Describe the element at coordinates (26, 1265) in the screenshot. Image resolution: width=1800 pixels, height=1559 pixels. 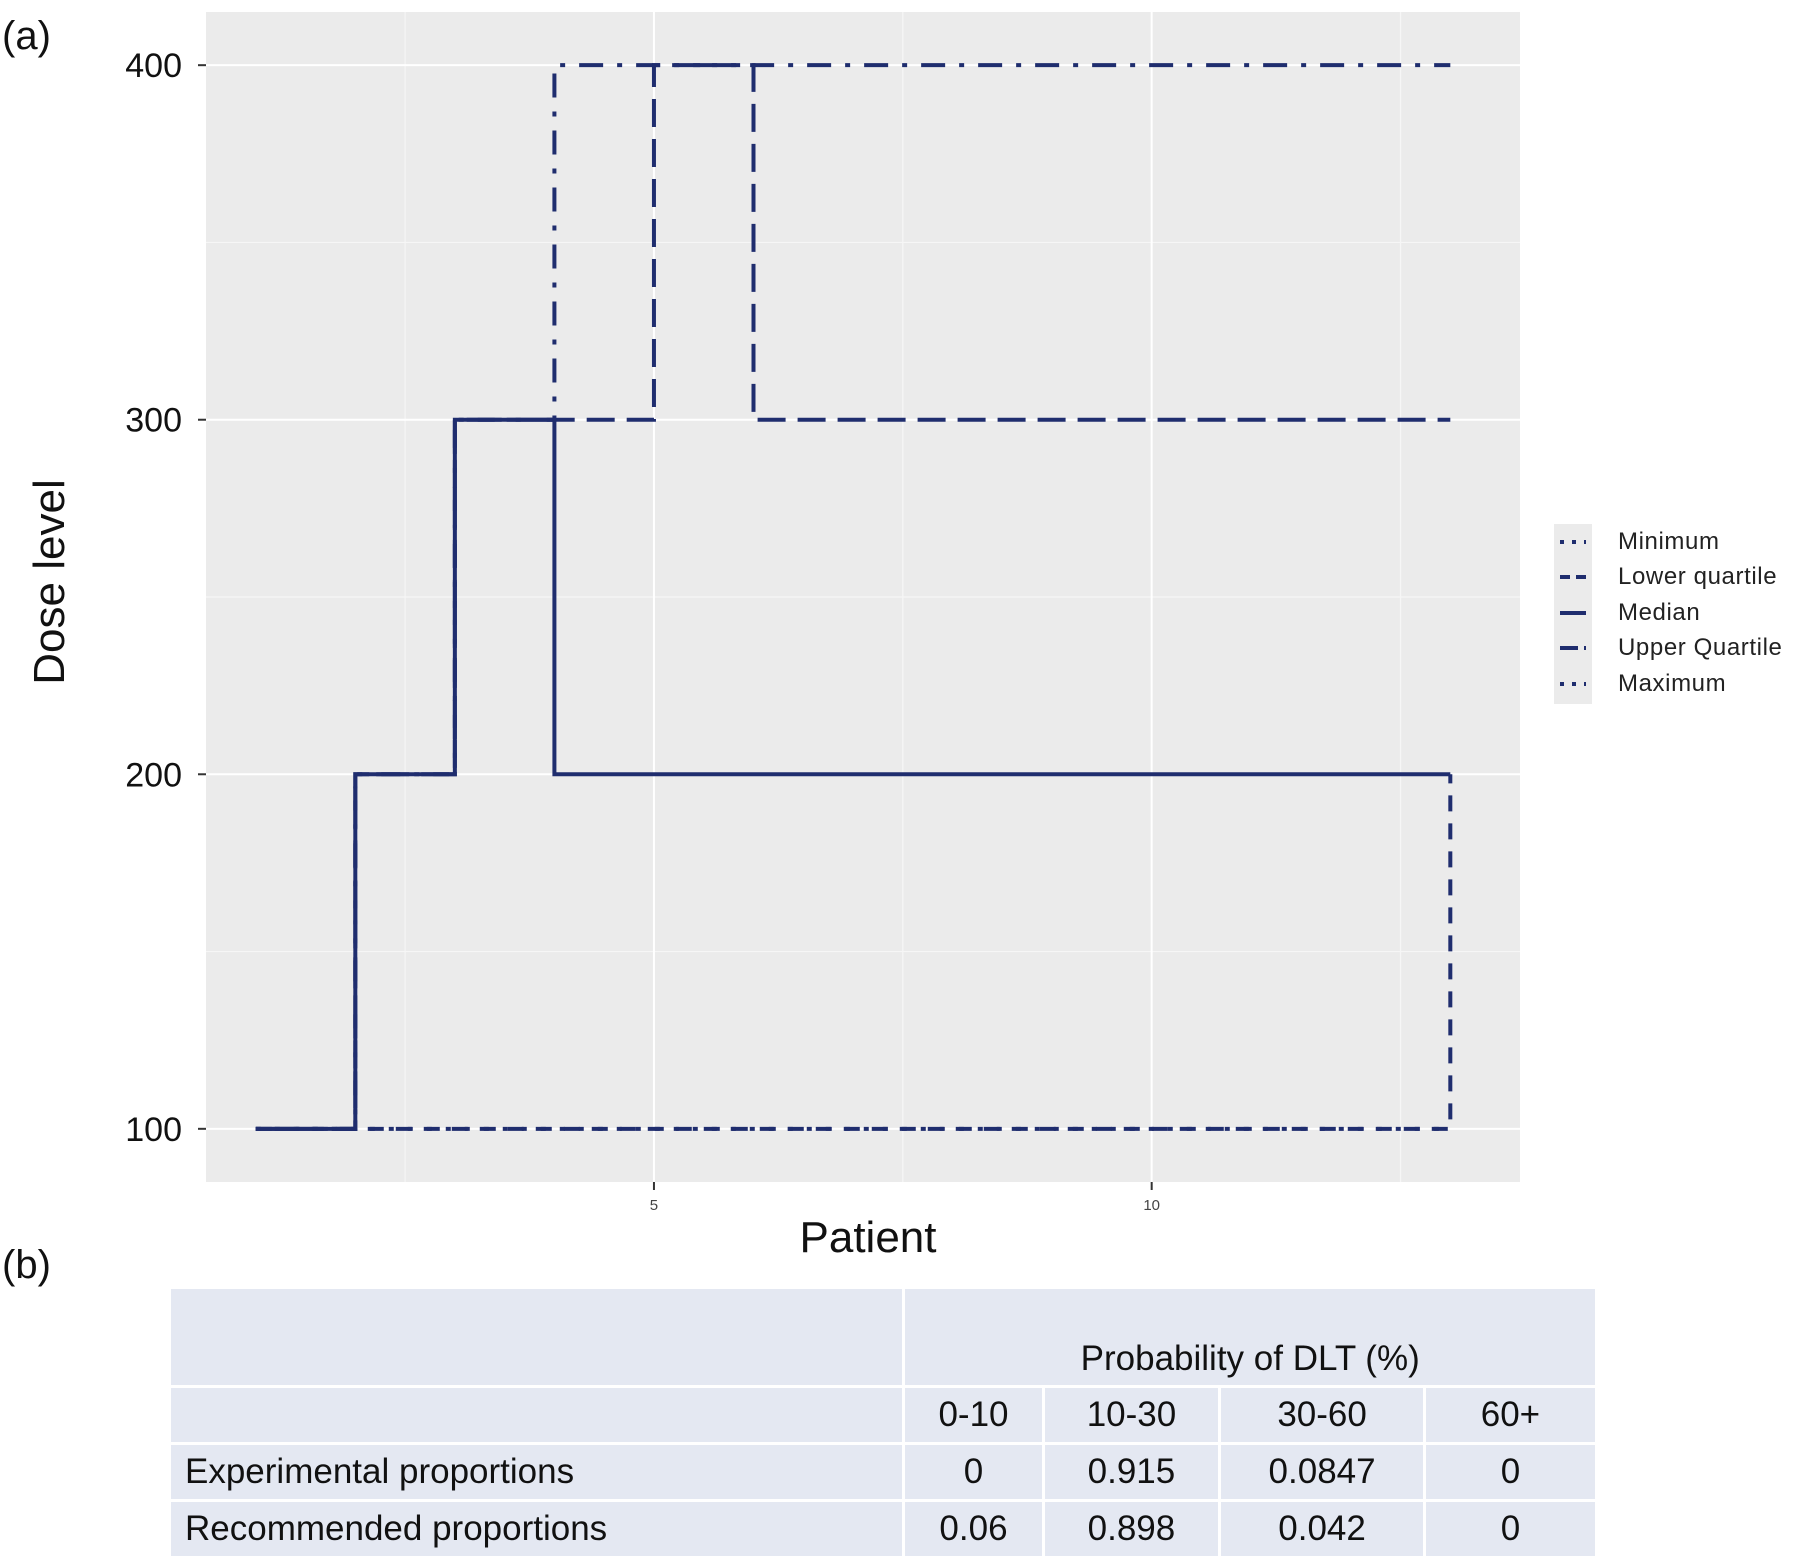
I see `panel-b-label: (b)` at that location.